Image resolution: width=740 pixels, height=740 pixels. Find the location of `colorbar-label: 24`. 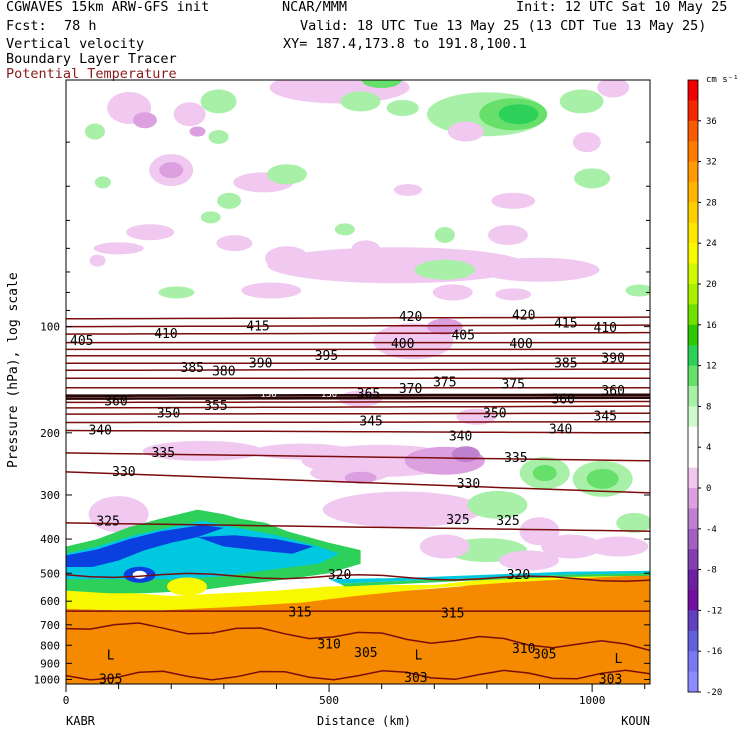

colorbar-label: 24 is located at coordinates (711, 244).